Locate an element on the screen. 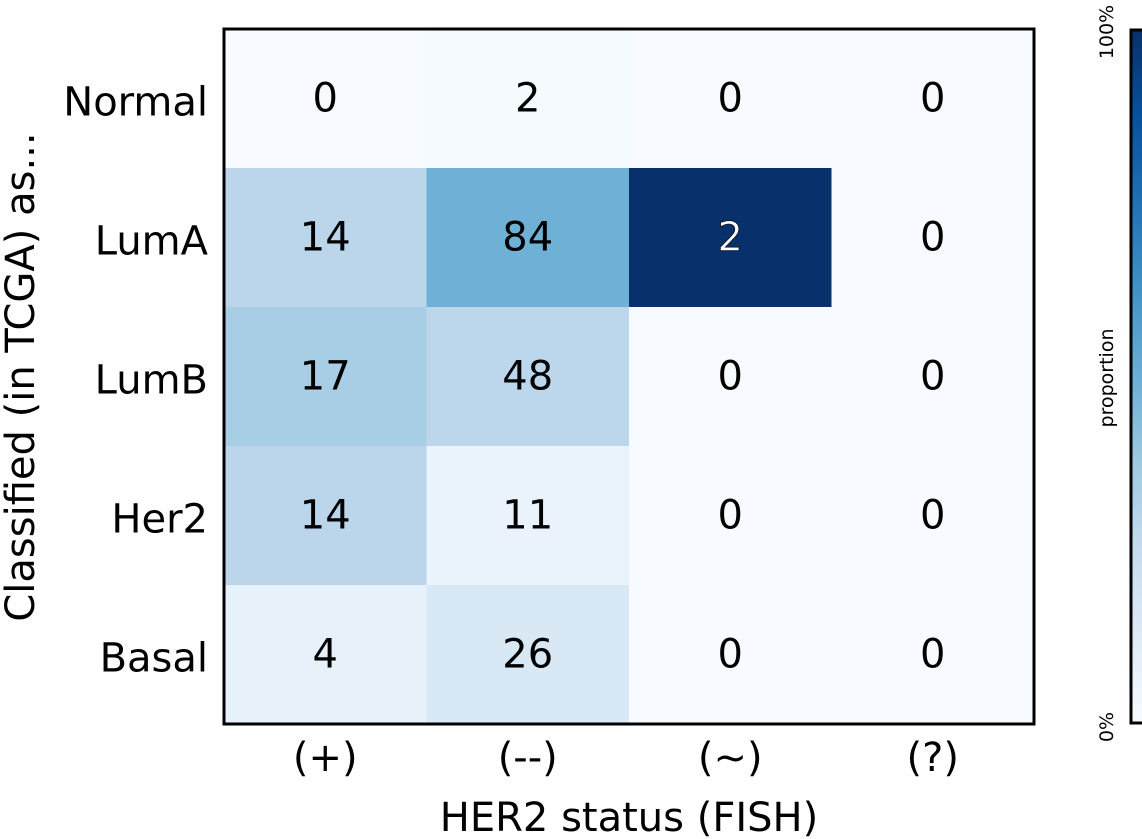 This screenshot has height=839, width=1142. cell-value-label: 26 is located at coordinates (527, 655).